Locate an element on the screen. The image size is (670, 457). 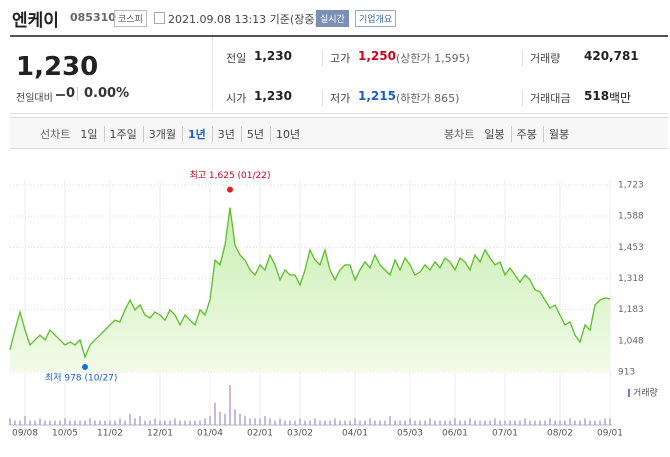
doc-icon is located at coordinates (159, 18).